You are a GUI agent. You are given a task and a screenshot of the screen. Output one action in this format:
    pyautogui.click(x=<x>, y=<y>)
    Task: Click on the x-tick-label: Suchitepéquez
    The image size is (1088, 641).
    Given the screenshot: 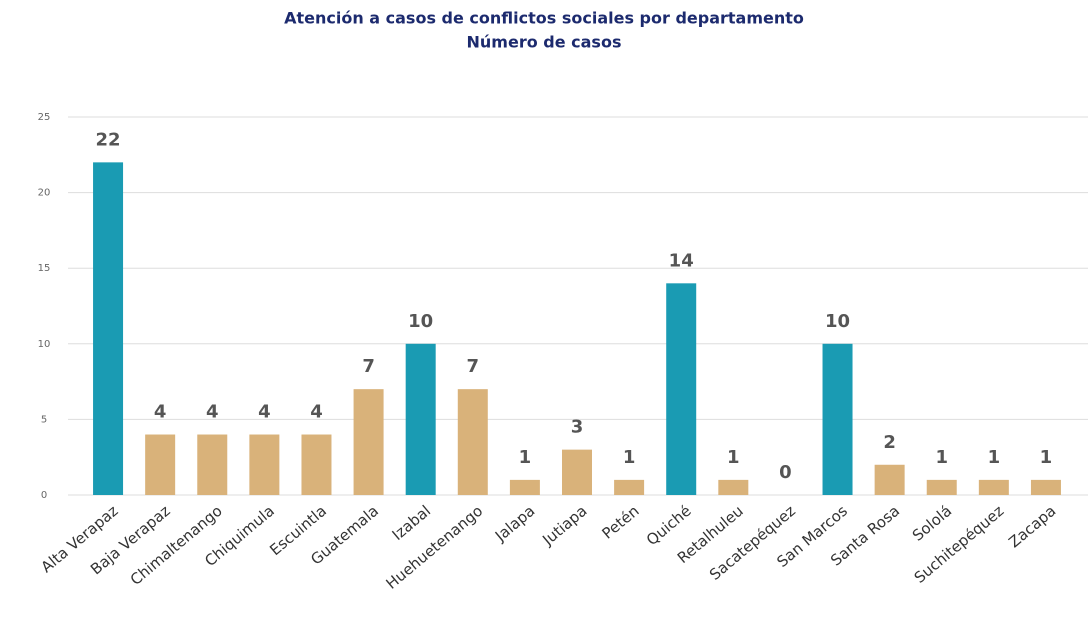 What is the action you would take?
    pyautogui.click(x=959, y=544)
    